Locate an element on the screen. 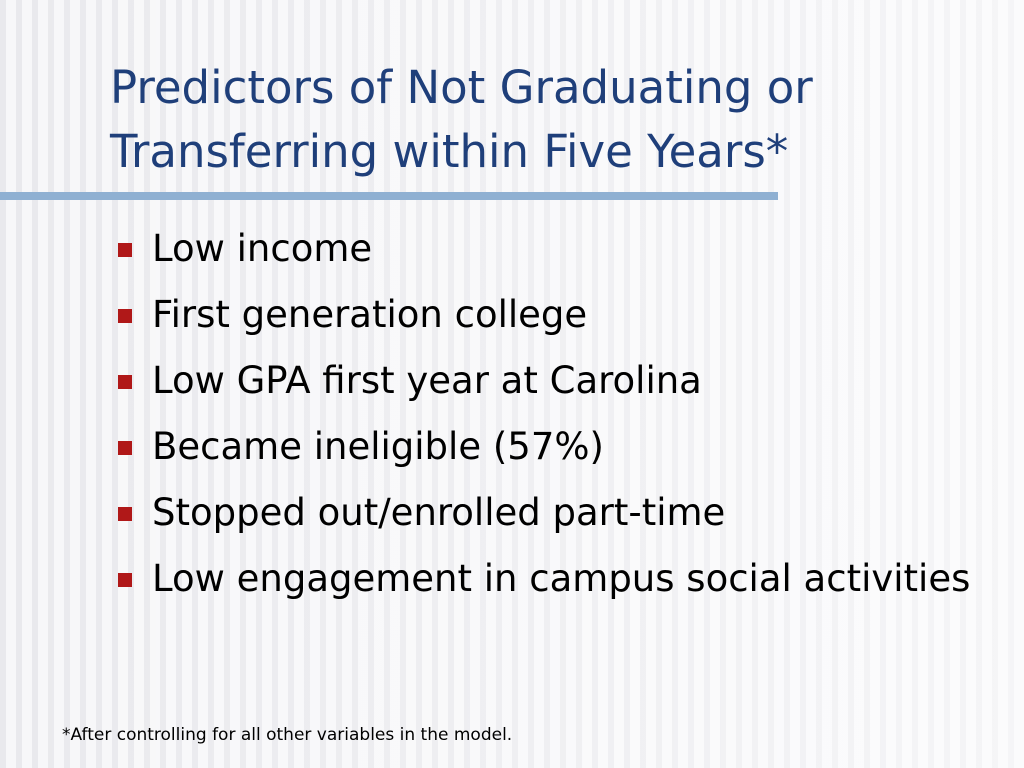 This screenshot has width=1024, height=768. bullet-text: Stopped out/enrolled part-time is located at coordinates (439, 512).